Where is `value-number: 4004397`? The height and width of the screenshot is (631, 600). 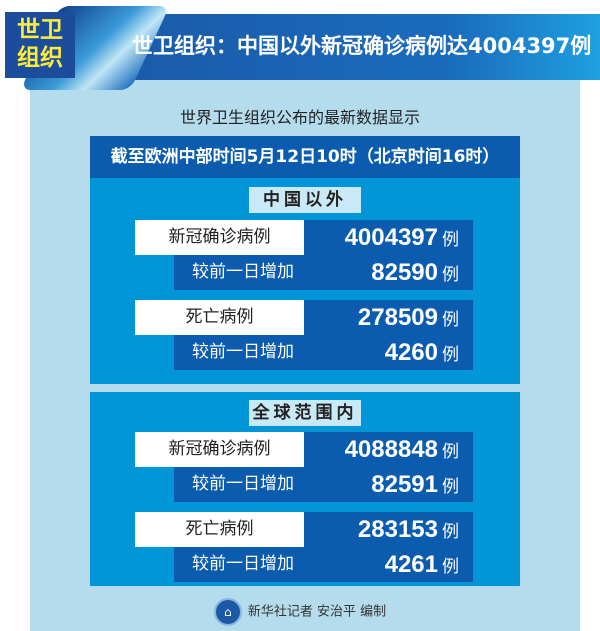
value-number: 4004397 is located at coordinates (391, 237).